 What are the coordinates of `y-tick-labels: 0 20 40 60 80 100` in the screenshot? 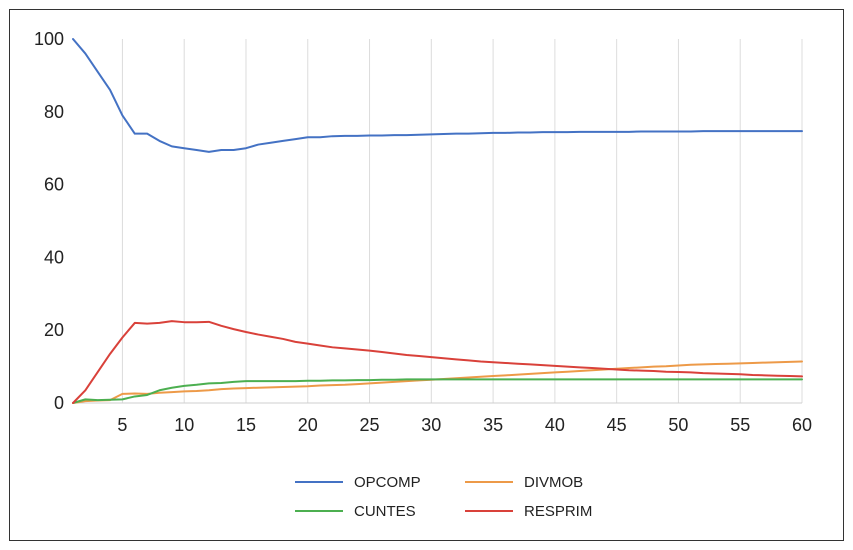 It's located at (49, 221).